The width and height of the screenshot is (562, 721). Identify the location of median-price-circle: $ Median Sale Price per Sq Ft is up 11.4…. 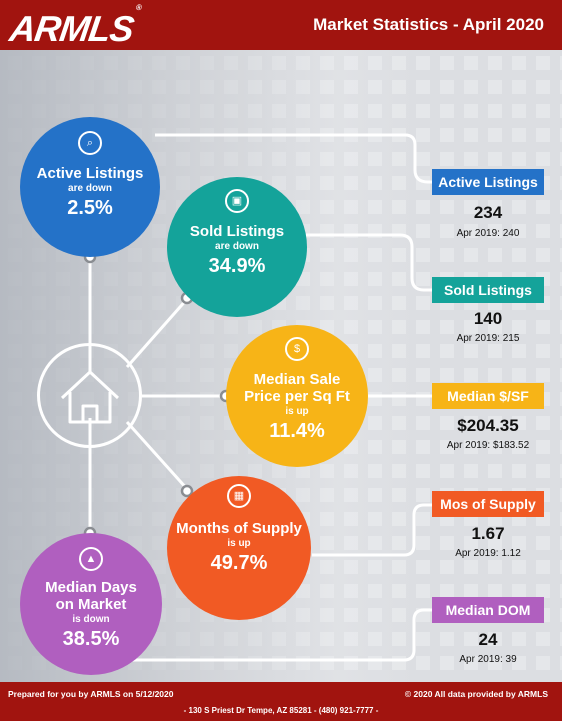
(297, 396).